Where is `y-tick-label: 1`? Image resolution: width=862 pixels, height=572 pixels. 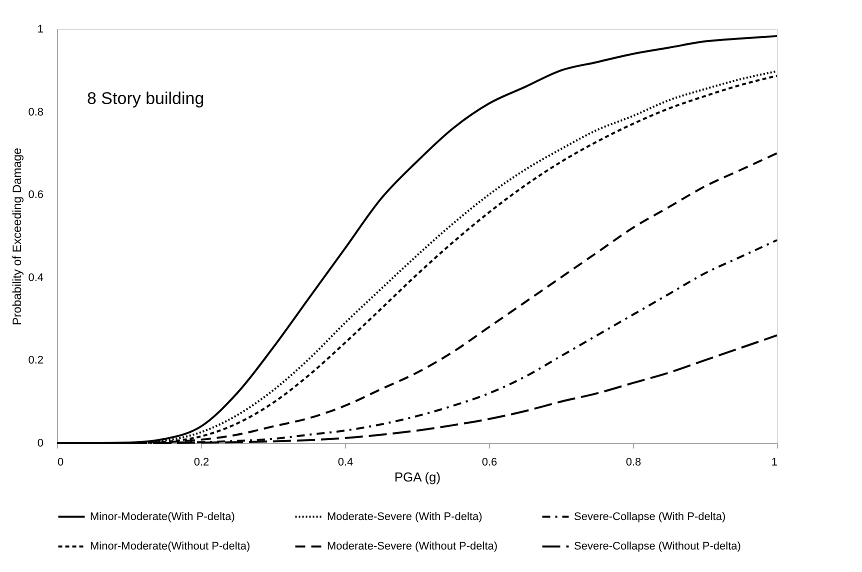 y-tick-label: 1 is located at coordinates (40, 30).